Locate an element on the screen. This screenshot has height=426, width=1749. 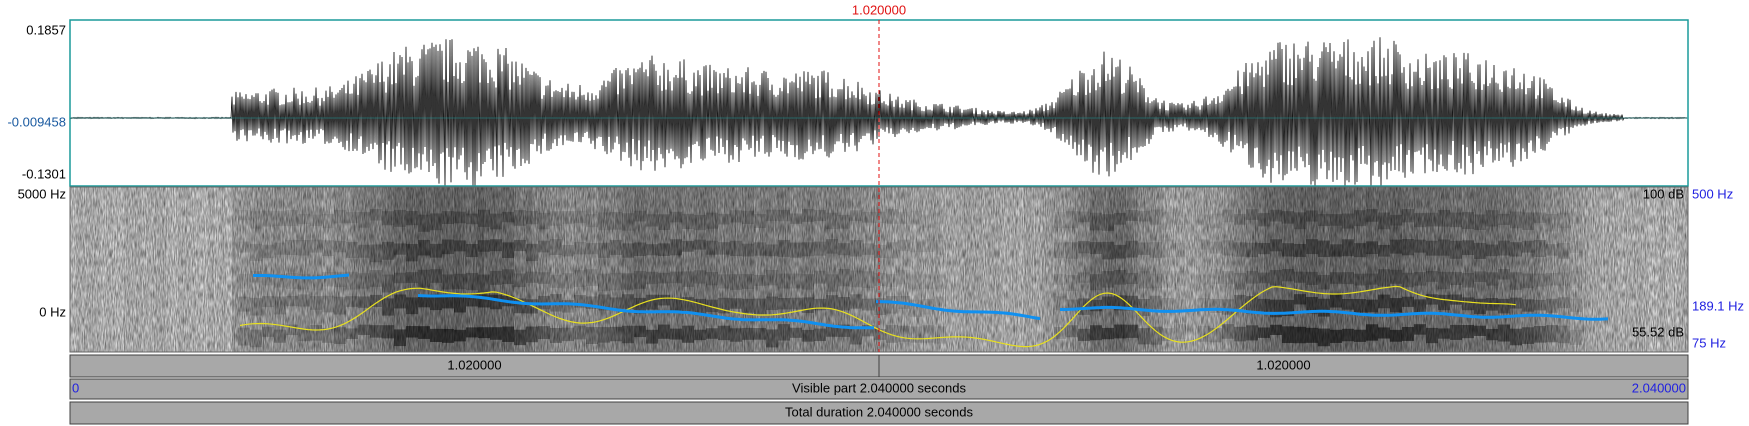
freq-bottom: 0 Hz is located at coordinates (52, 311).